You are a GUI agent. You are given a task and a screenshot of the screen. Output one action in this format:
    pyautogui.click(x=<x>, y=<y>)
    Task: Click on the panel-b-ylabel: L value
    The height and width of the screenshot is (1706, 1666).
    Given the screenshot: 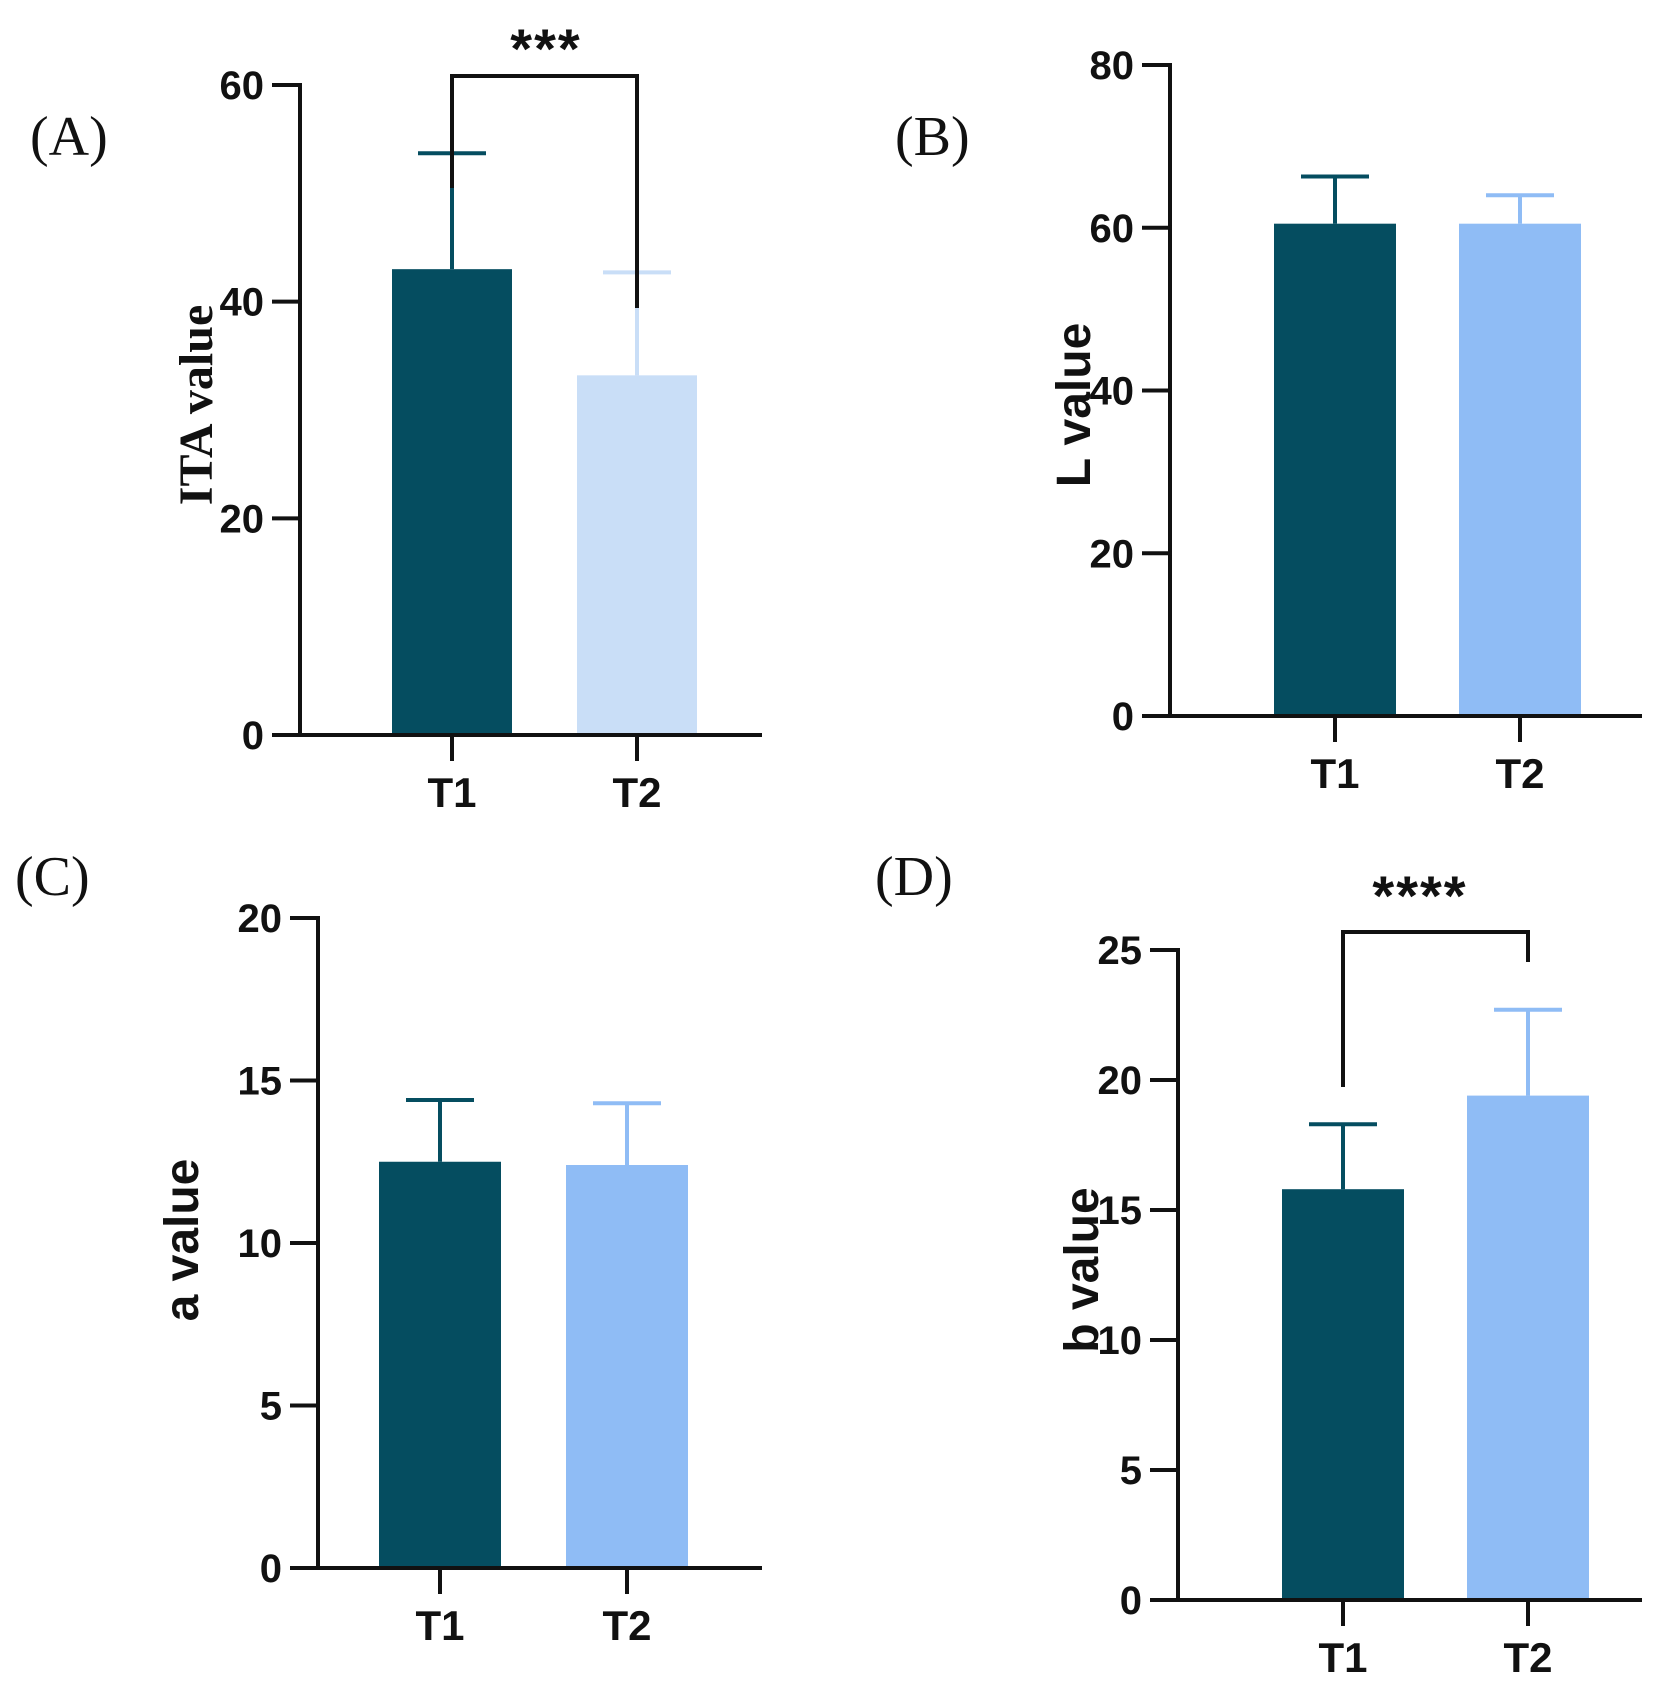 What is the action you would take?
    pyautogui.click(x=1074, y=405)
    